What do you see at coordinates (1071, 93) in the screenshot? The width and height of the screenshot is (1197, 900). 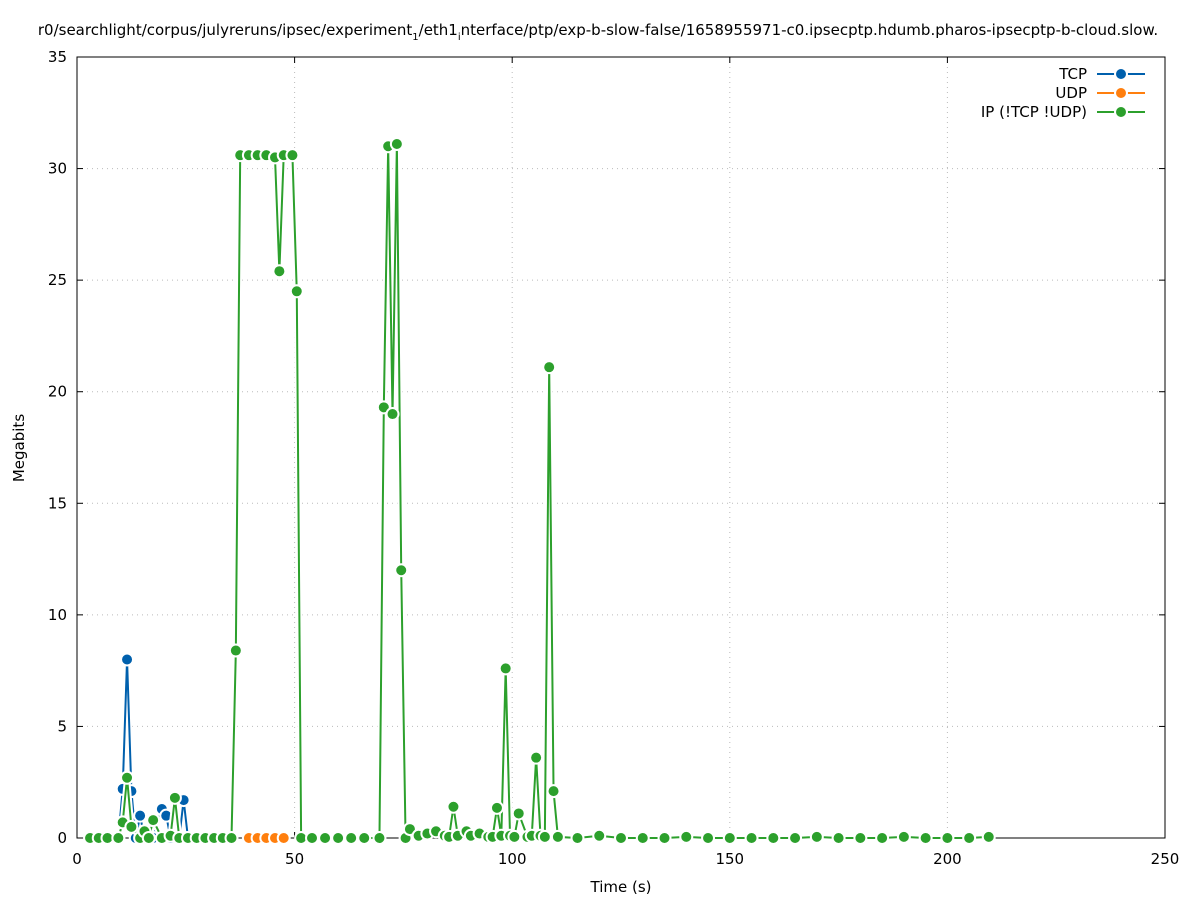 I see `legend-label: UDP` at bounding box center [1071, 93].